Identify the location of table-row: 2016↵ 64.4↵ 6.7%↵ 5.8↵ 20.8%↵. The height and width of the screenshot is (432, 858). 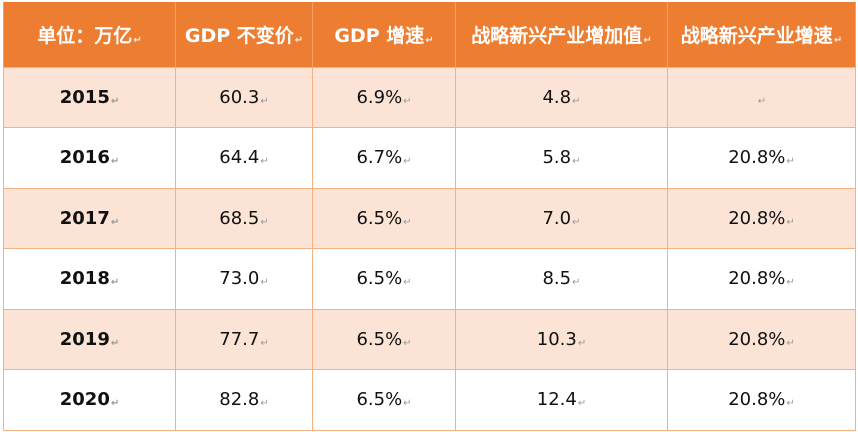
(429, 158).